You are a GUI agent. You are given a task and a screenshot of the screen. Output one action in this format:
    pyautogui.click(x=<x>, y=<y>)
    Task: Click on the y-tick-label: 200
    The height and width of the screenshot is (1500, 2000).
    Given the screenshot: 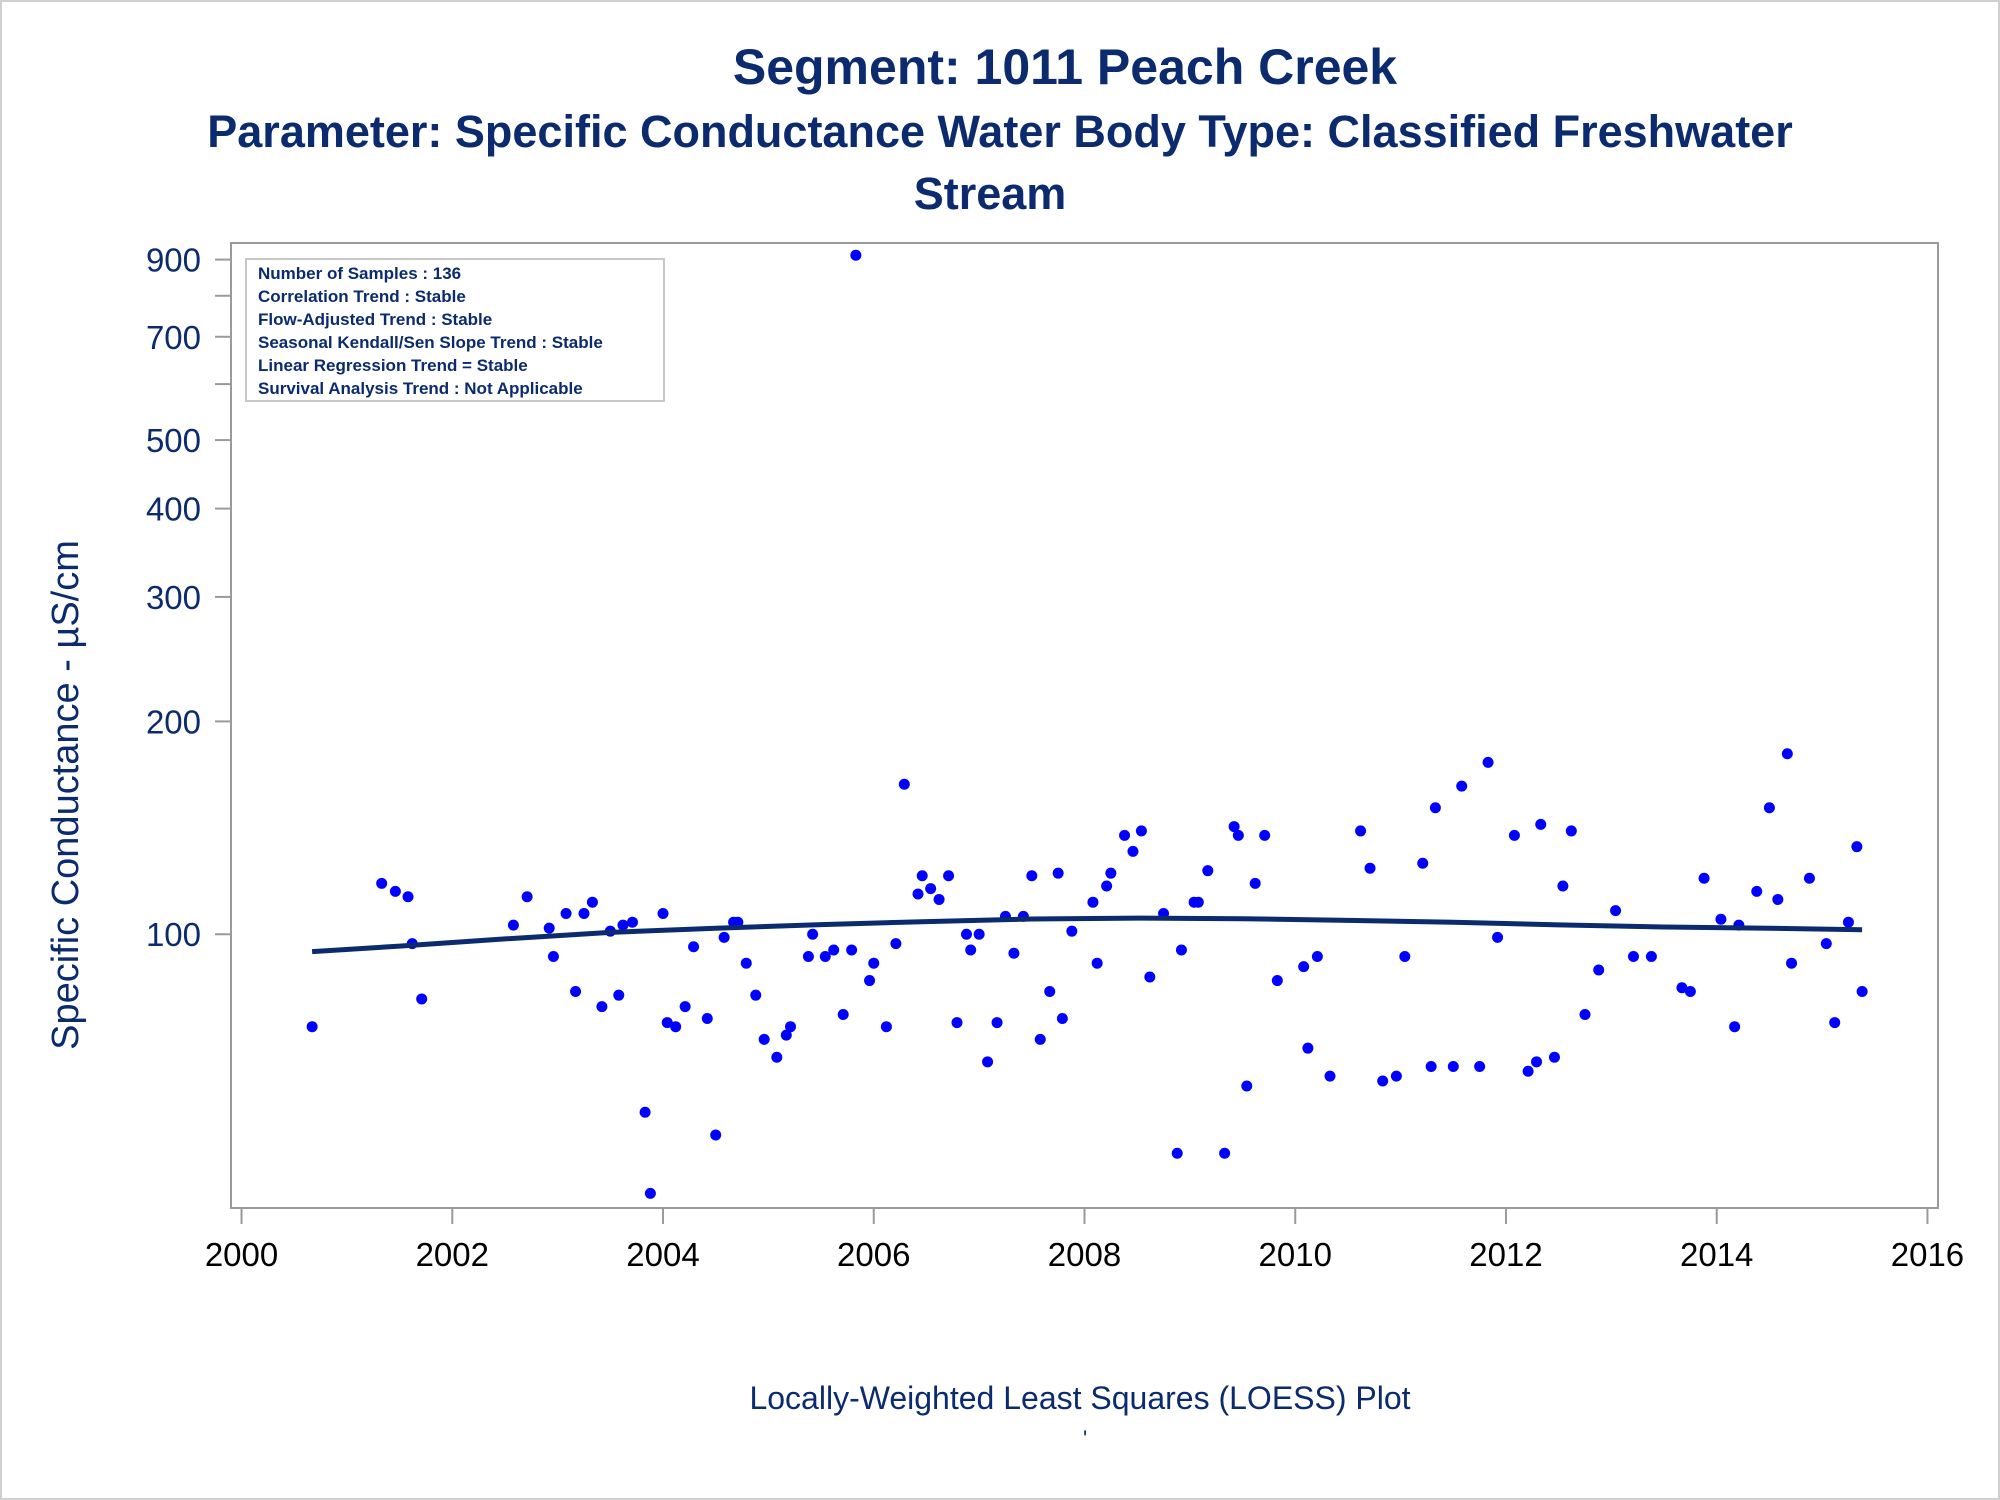 What is the action you would take?
    pyautogui.click(x=173, y=721)
    